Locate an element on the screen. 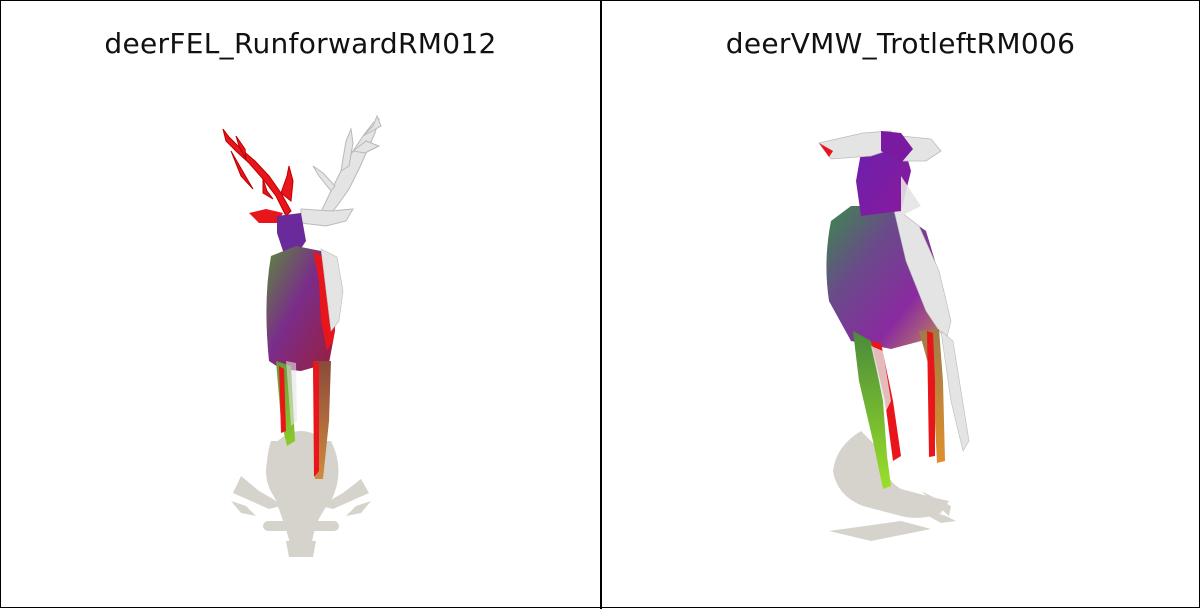 The width and height of the screenshot is (1200, 609). deer-render-right is located at coordinates (894, 335).